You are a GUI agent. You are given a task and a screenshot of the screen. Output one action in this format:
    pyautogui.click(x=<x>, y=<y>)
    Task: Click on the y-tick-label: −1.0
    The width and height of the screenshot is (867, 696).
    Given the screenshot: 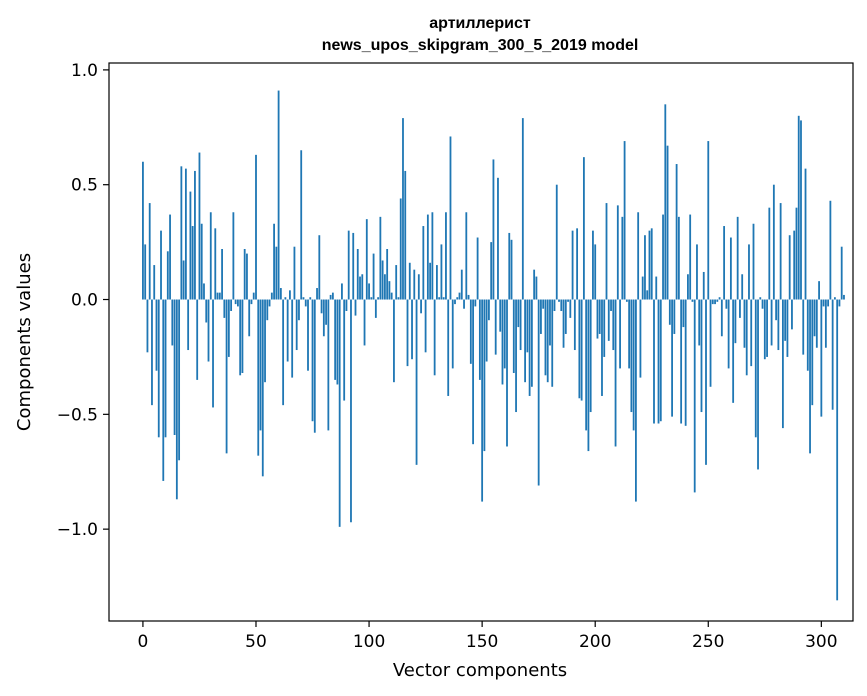 What is the action you would take?
    pyautogui.click(x=77, y=530)
    